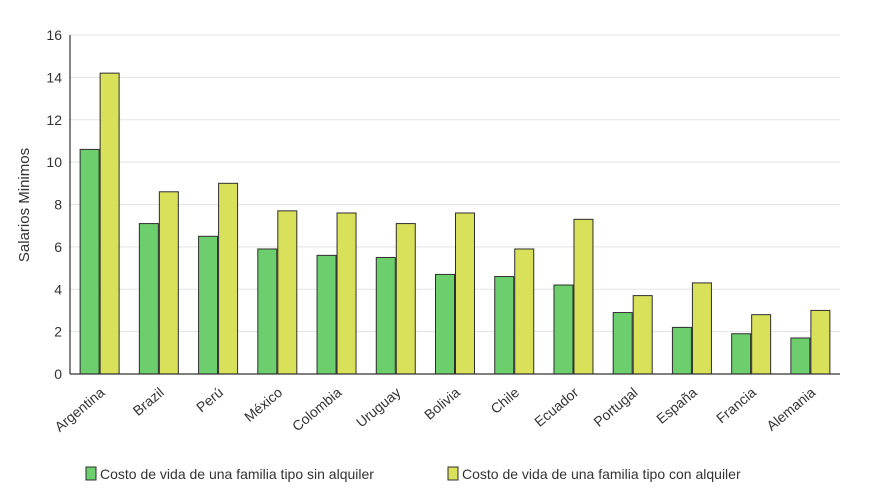  What do you see at coordinates (58, 332) in the screenshot?
I see `y-tick-label: 2` at bounding box center [58, 332].